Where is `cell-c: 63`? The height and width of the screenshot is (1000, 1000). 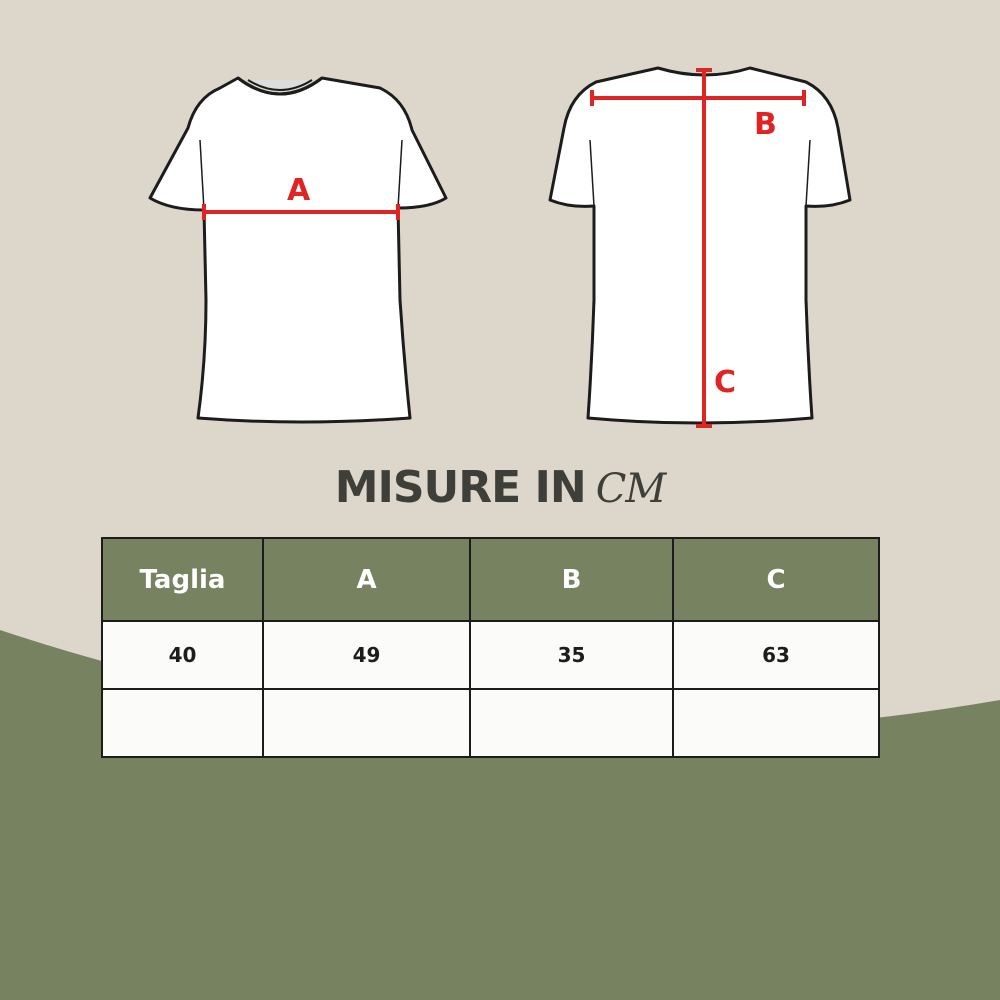 cell-c: 63 is located at coordinates (776, 655).